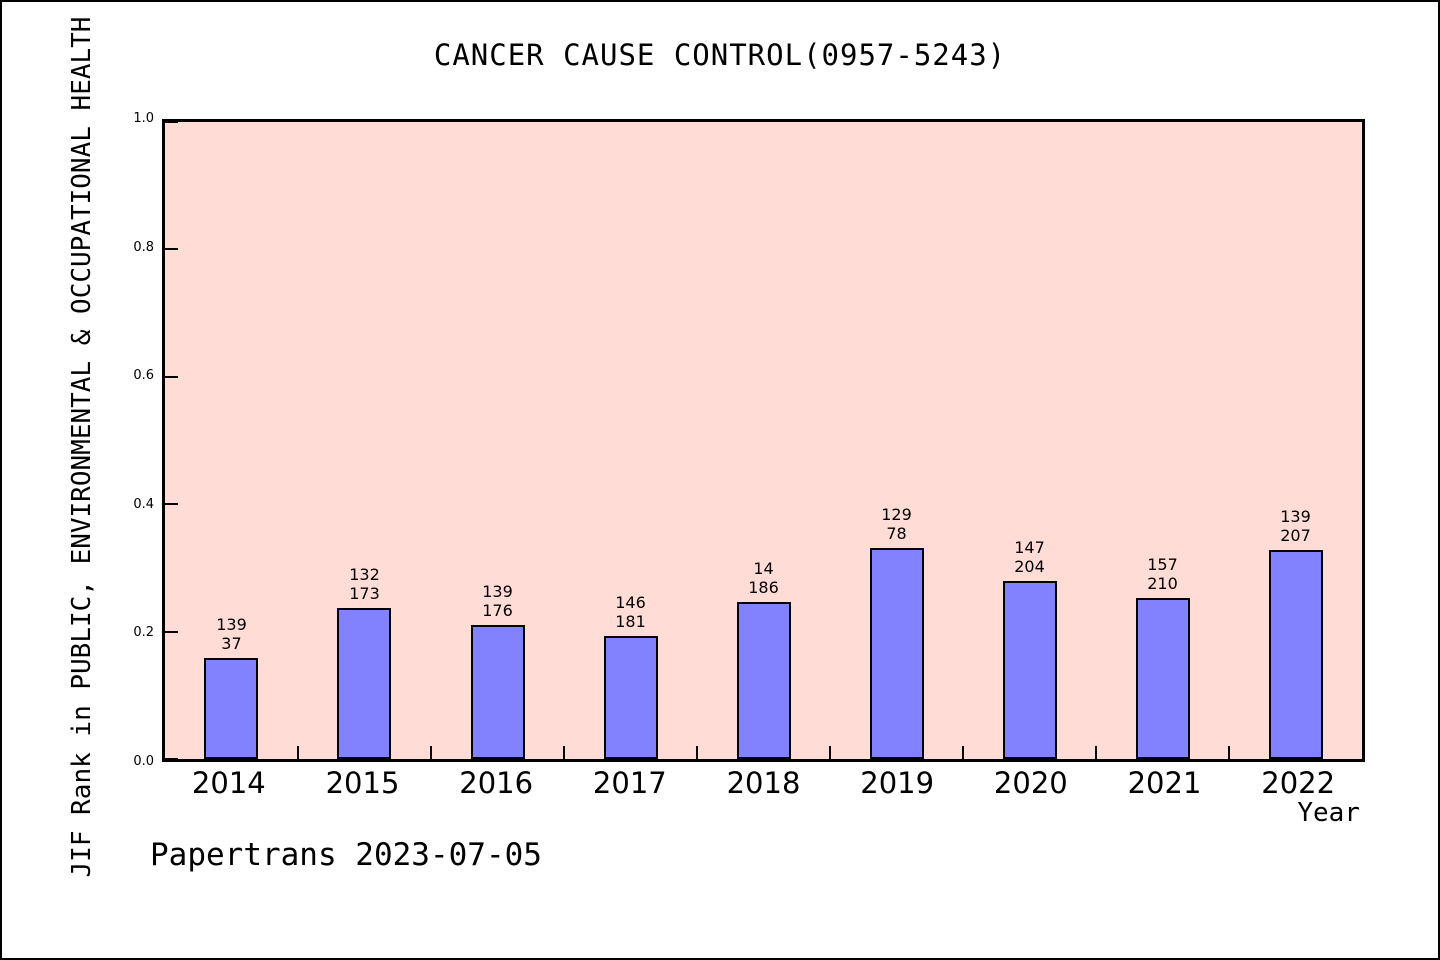 This screenshot has width=1440, height=960. Describe the element at coordinates (143, 247) in the screenshot. I see `y-tick-label-0.8: 0.8` at that location.